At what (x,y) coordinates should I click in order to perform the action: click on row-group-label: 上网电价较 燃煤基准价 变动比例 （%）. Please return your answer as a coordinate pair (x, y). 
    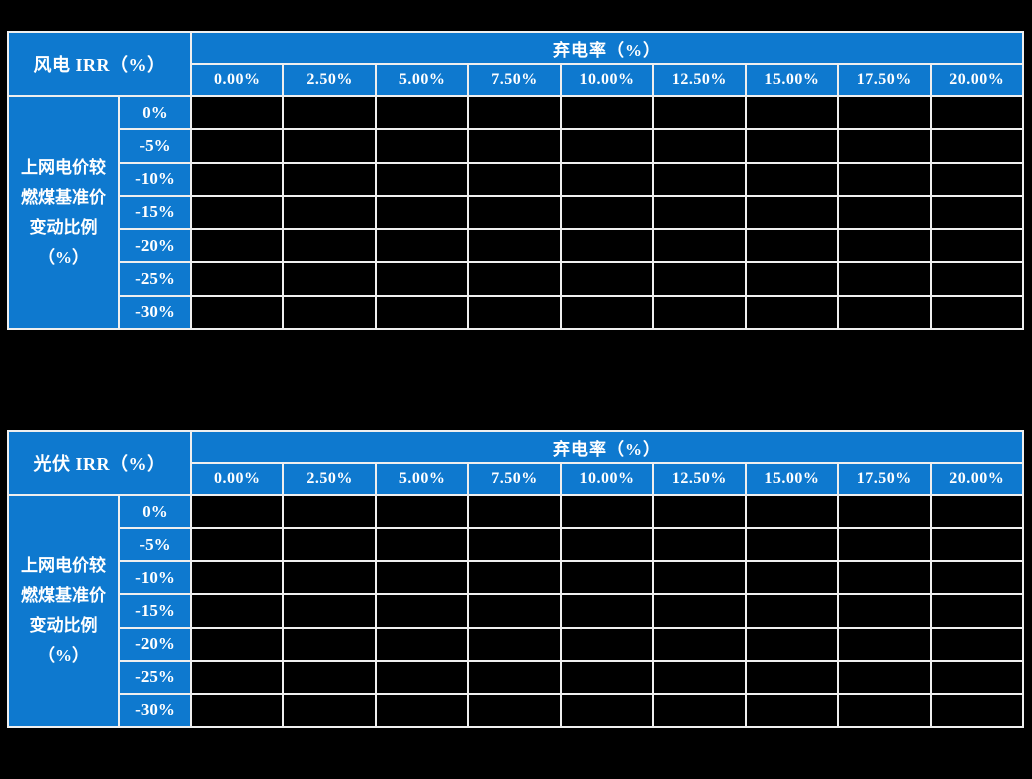
    Looking at the image, I should click on (63, 212).